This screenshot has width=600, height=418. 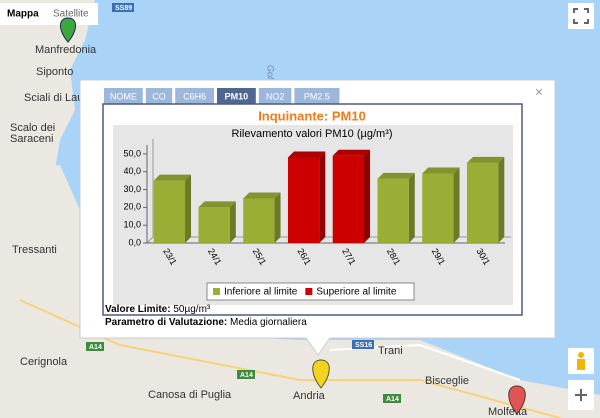 I want to click on place: Bisceglie, so click(x=447, y=381).